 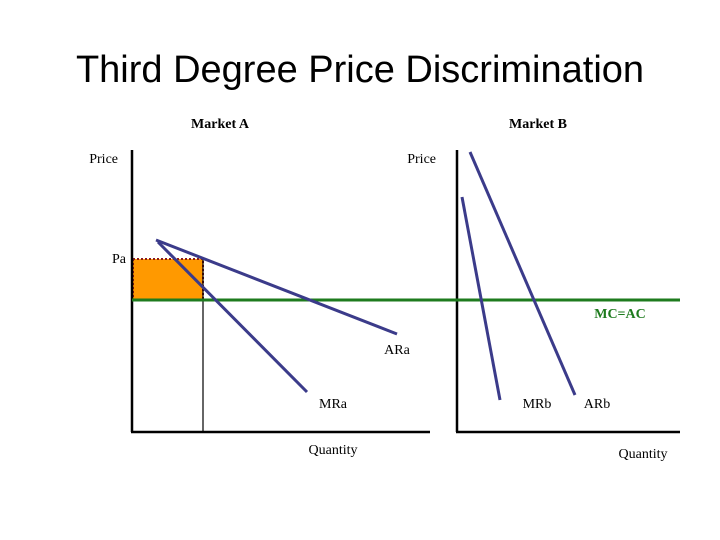 What do you see at coordinates (360, 70) in the screenshot?
I see `title: Third Degree Price Discrimination` at bounding box center [360, 70].